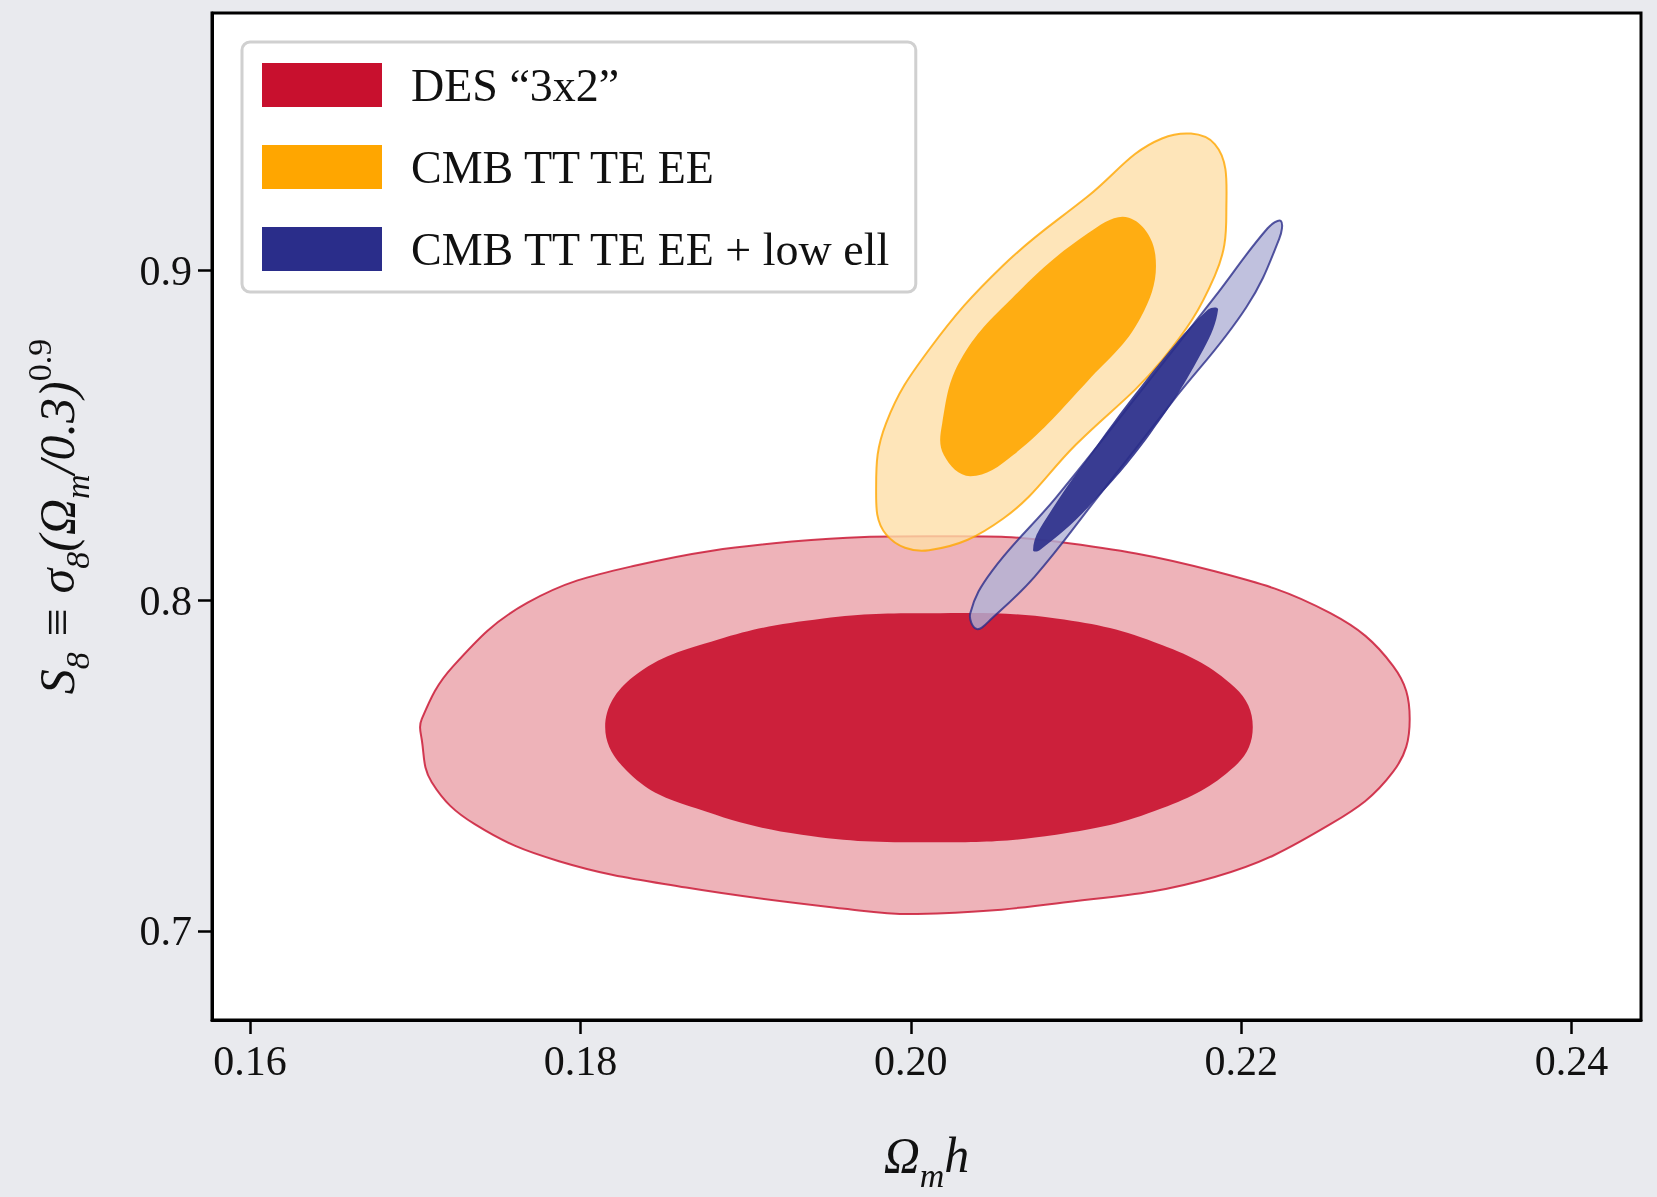 The height and width of the screenshot is (1197, 1657). Describe the element at coordinates (165, 270) in the screenshot. I see `y-tick-label: 0.9` at that location.